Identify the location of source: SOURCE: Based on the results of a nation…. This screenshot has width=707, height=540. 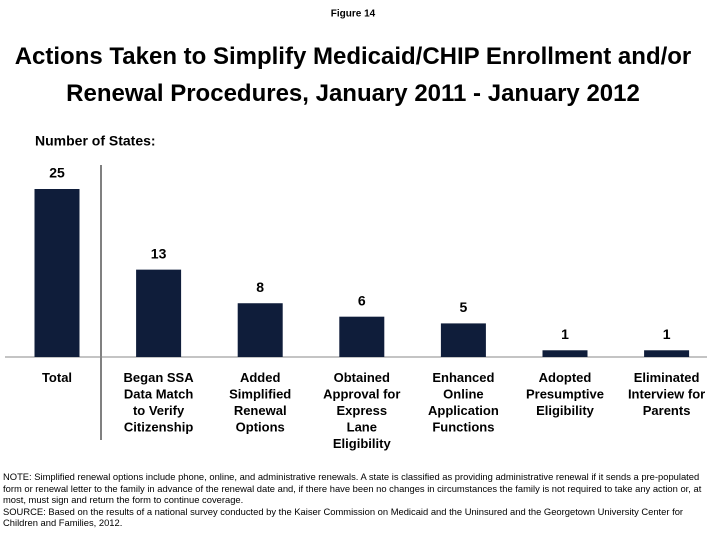
(343, 517).